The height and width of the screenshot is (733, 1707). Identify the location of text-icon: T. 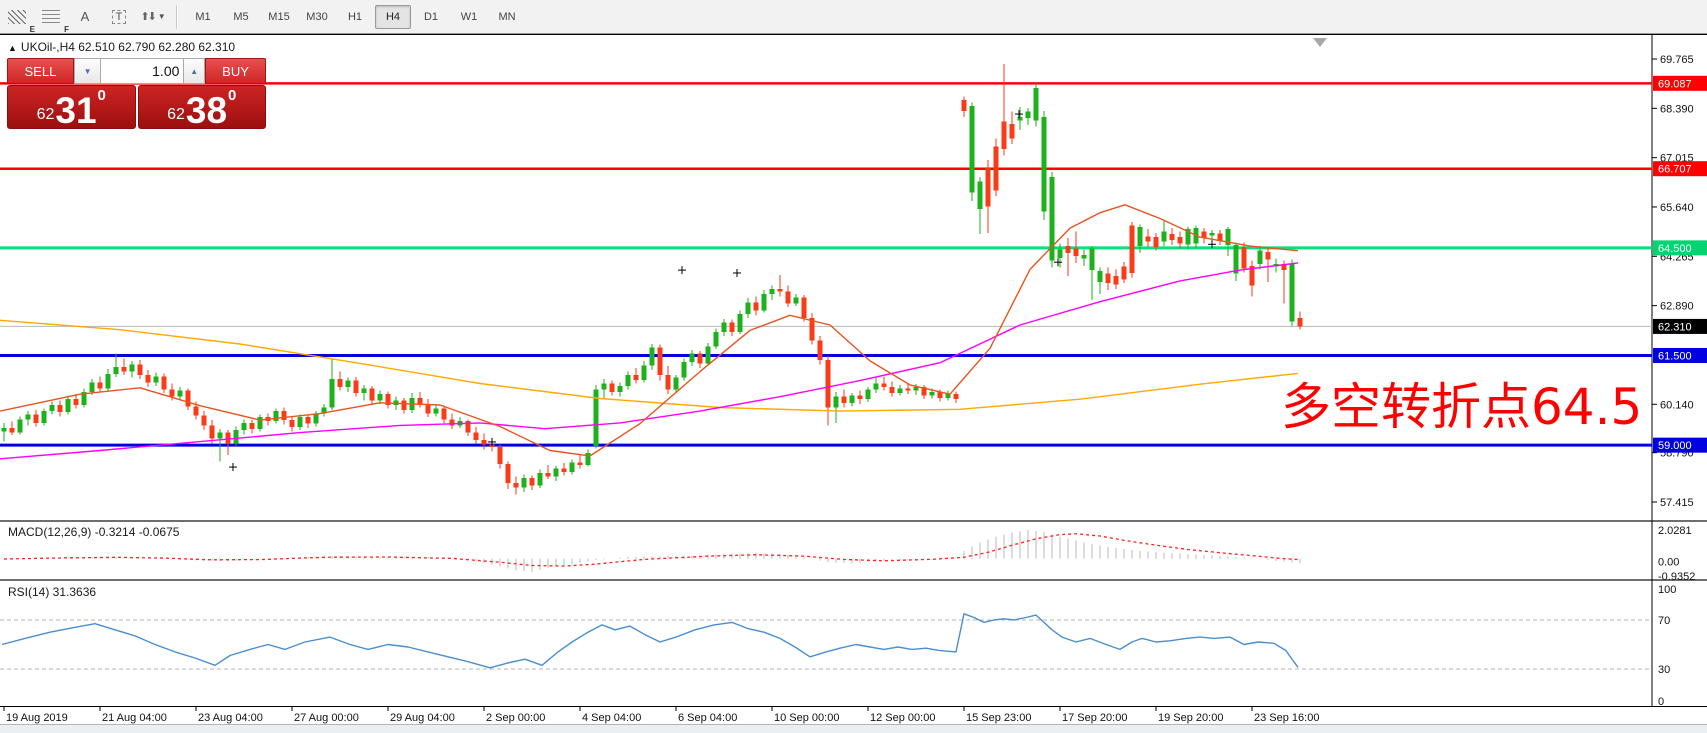
(119, 17).